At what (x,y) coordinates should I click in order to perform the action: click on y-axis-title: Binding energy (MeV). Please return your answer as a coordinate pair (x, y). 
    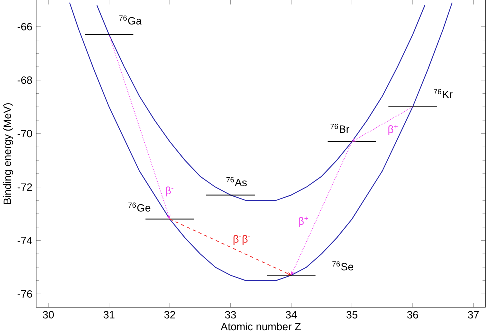
    Looking at the image, I should click on (9, 153).